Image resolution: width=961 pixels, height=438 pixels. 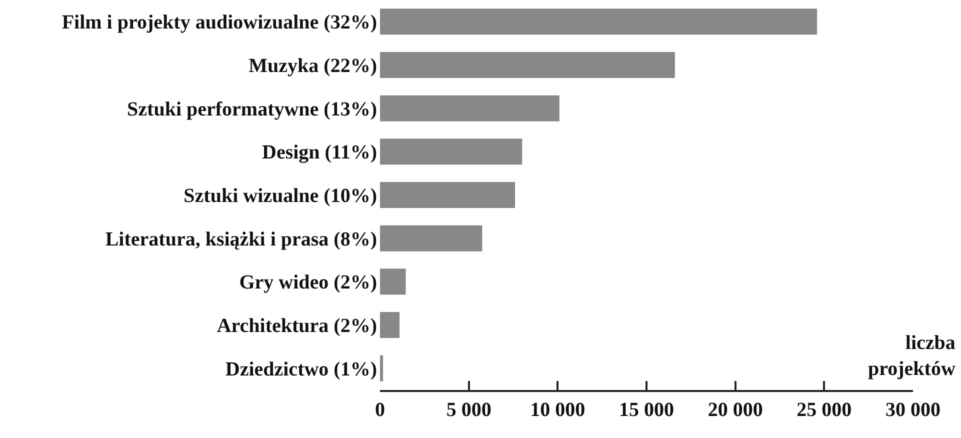 I want to click on x-tick-label: 30 000, so click(x=913, y=410).